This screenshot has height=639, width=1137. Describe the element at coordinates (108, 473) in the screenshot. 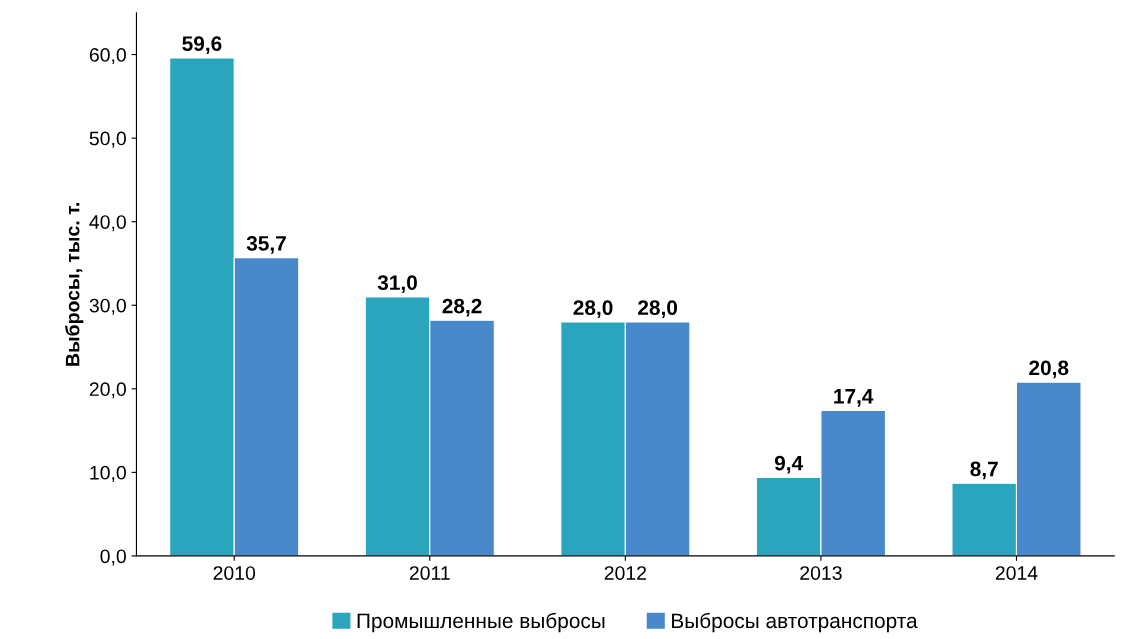

I see `y-tick-label: 10,0` at that location.